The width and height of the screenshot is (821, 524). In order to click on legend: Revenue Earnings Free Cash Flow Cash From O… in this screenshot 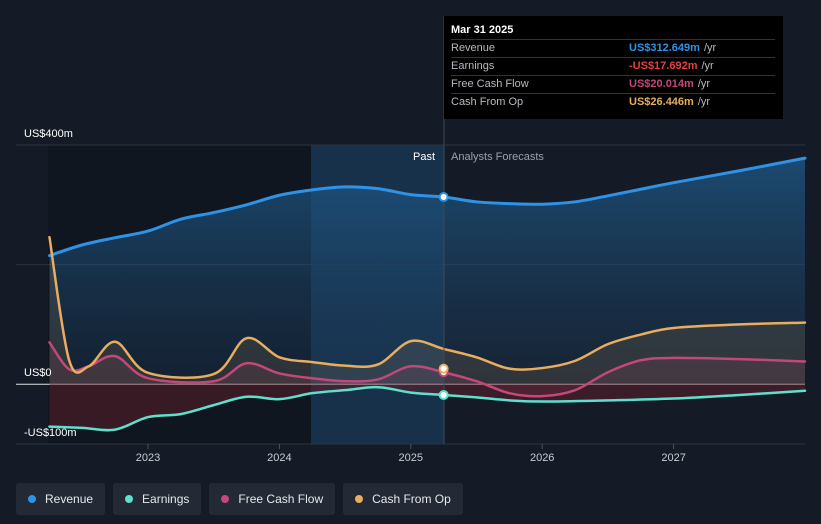, I will do `click(239, 499)`.